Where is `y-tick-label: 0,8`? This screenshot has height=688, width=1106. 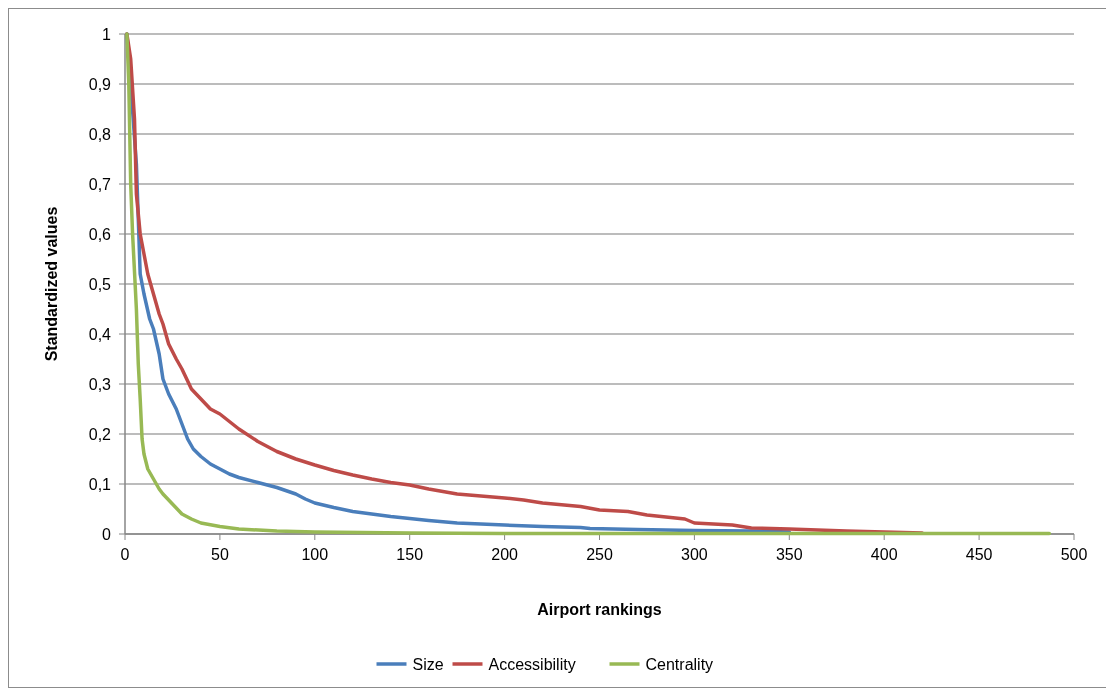
y-tick-label: 0,8 is located at coordinates (100, 134).